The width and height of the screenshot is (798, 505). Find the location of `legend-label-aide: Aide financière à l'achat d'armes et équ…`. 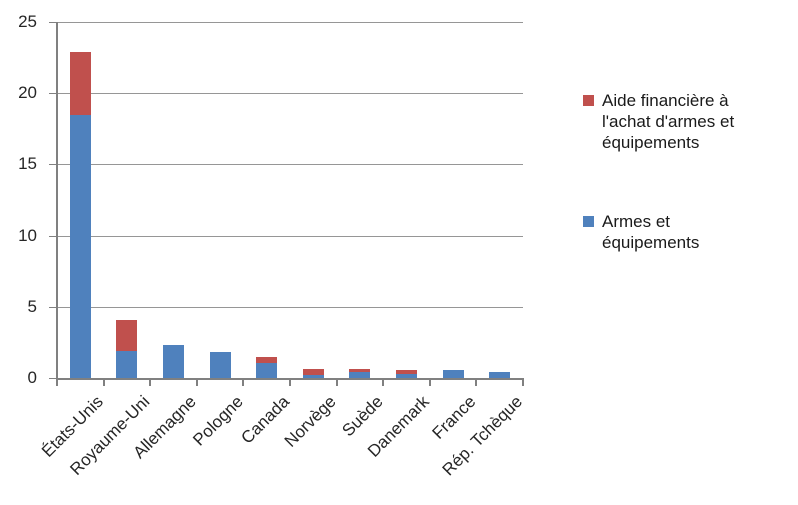

legend-label-aide: Aide financière à l'achat d'armes et équ… is located at coordinates (668, 121).